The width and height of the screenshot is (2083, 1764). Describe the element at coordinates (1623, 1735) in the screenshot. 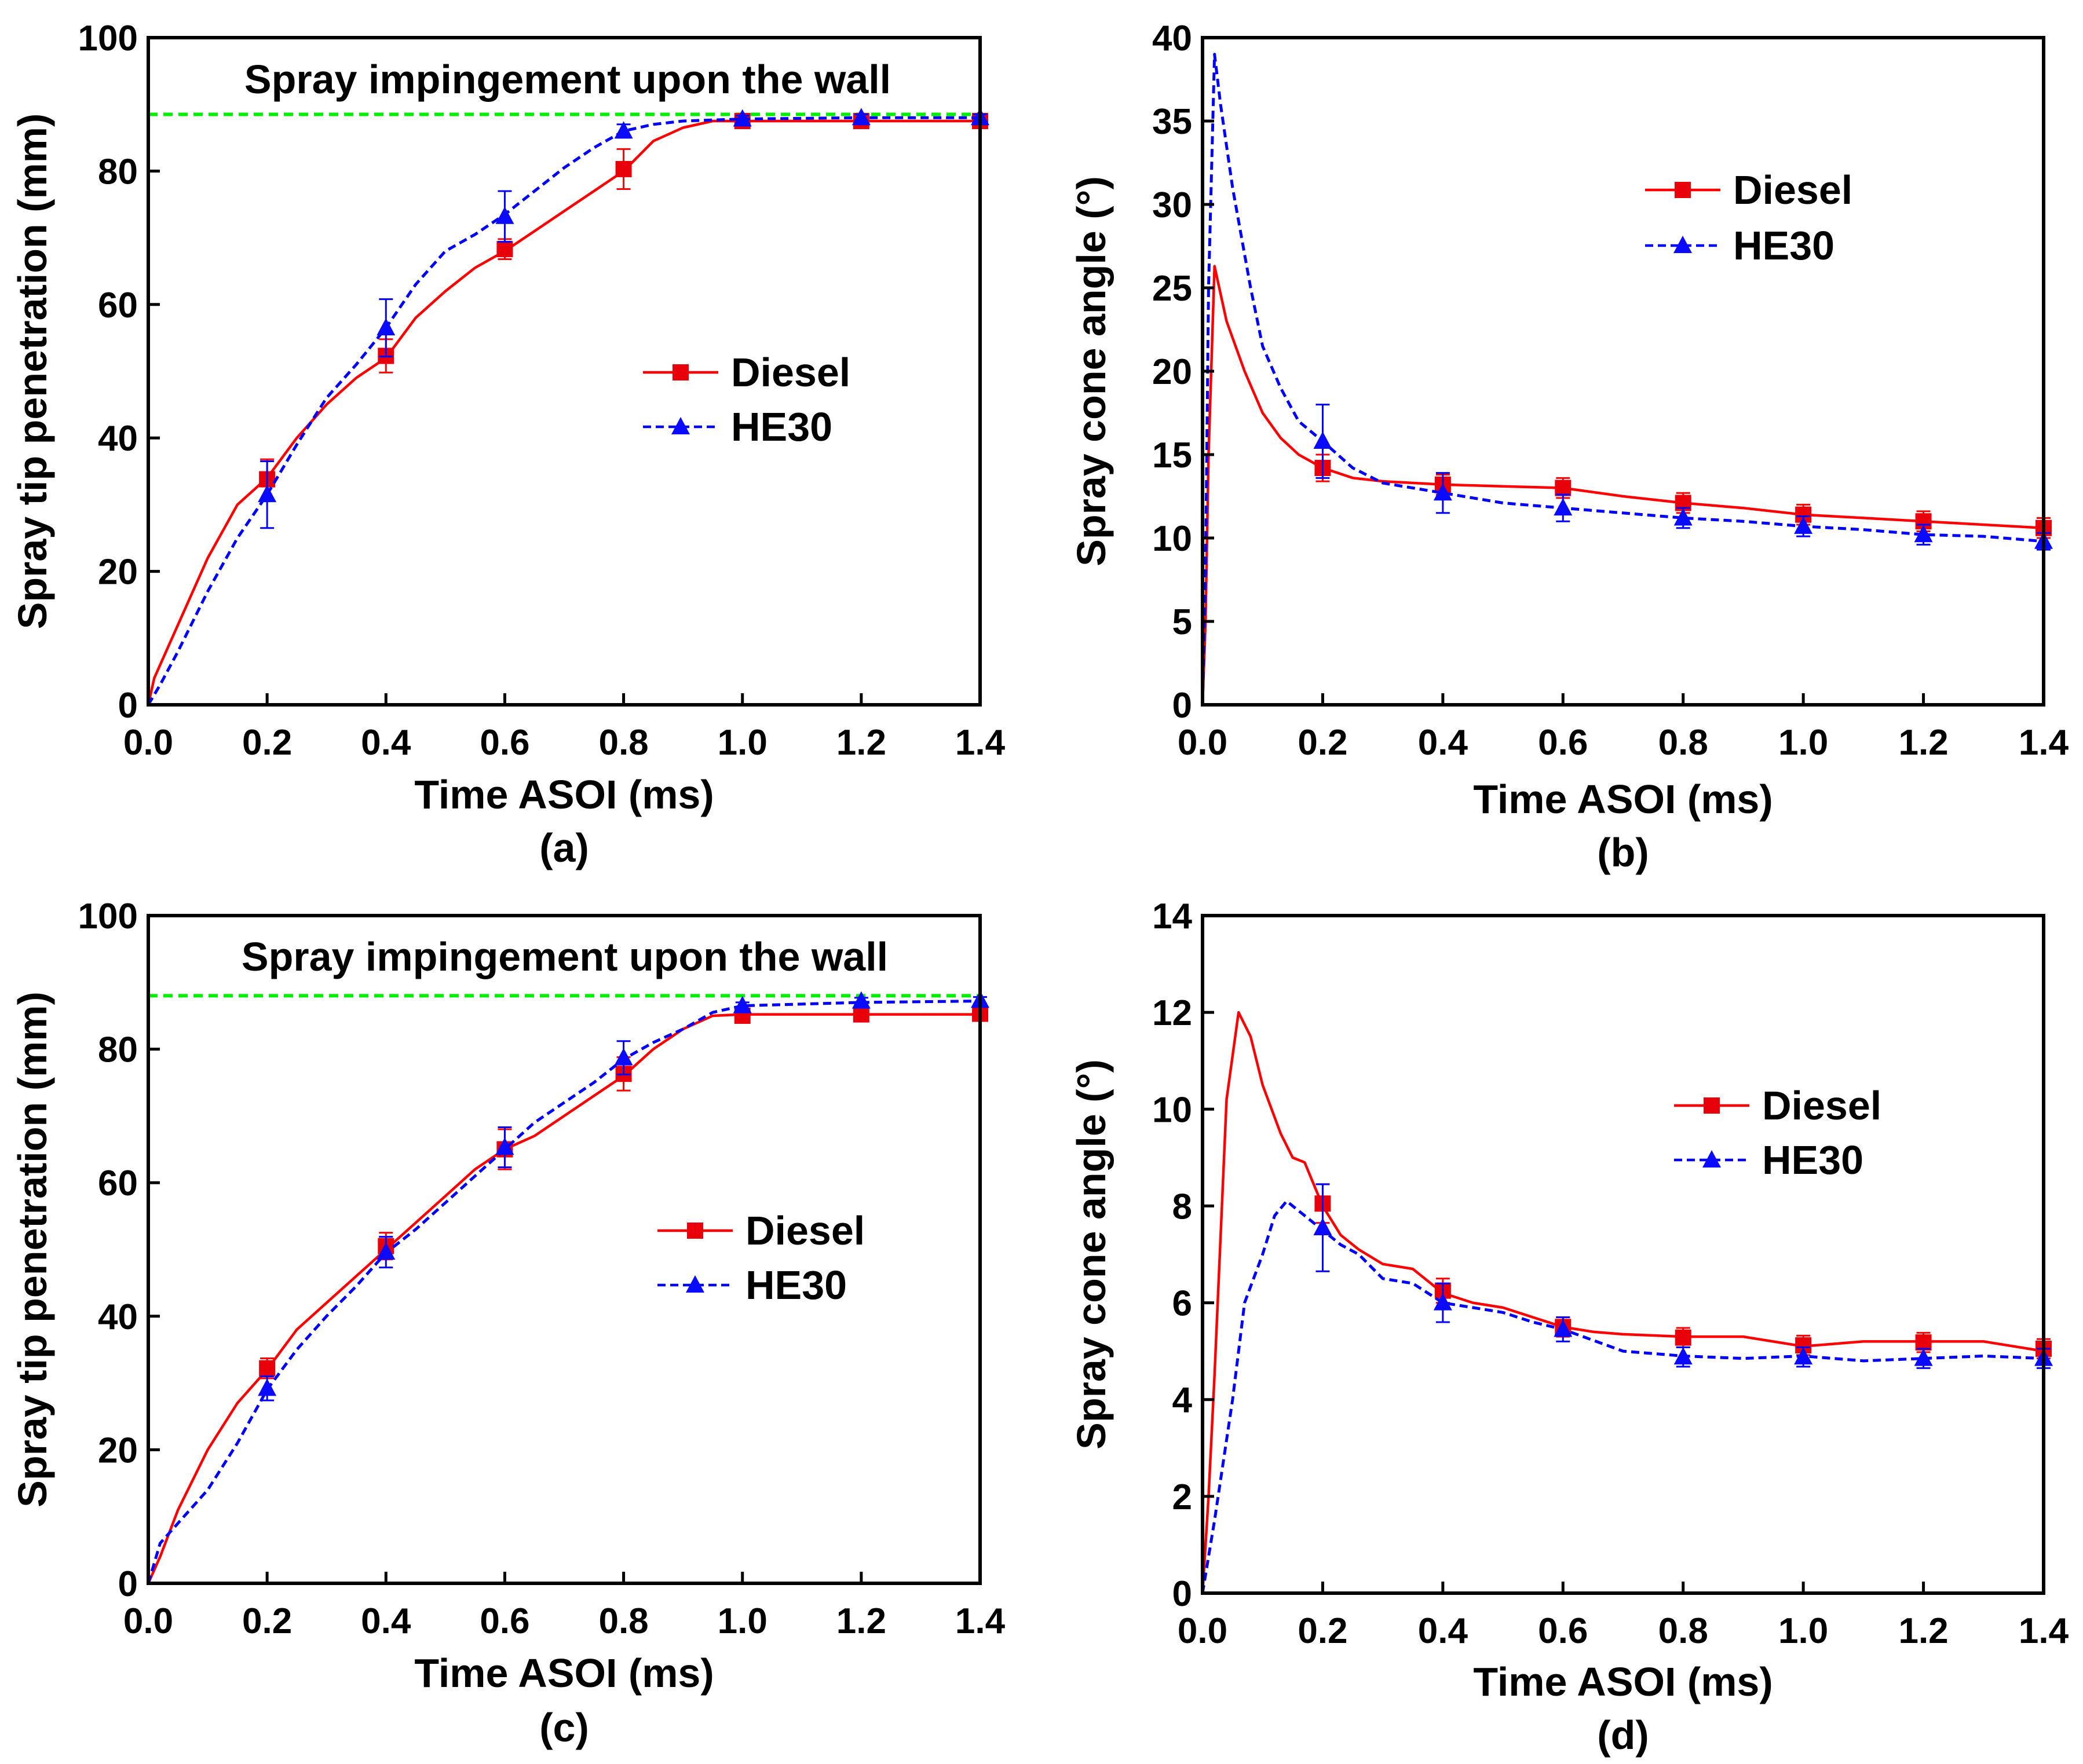

I see `panel-caption: (d)` at that location.